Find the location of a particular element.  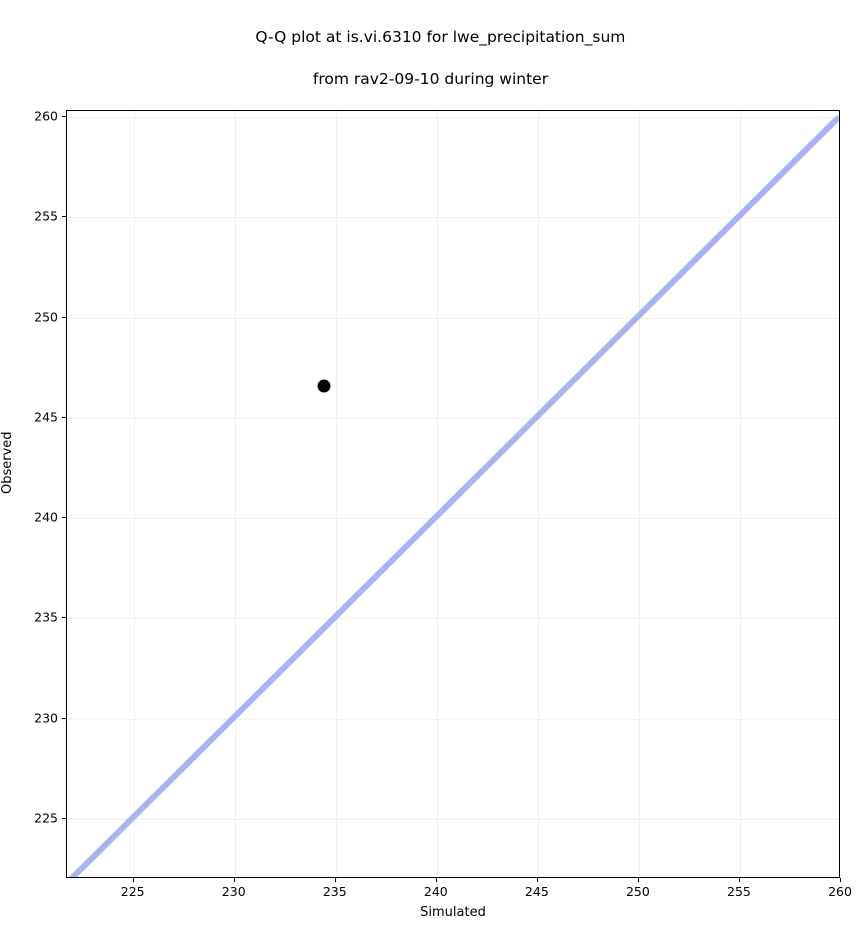

y-tick-label-230: 230 is located at coordinates (46, 718).